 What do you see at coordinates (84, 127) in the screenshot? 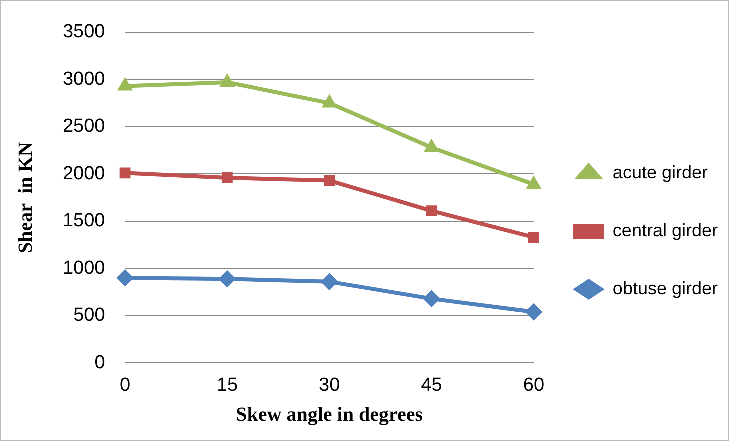
I see `y-tick-label: 2500` at bounding box center [84, 127].